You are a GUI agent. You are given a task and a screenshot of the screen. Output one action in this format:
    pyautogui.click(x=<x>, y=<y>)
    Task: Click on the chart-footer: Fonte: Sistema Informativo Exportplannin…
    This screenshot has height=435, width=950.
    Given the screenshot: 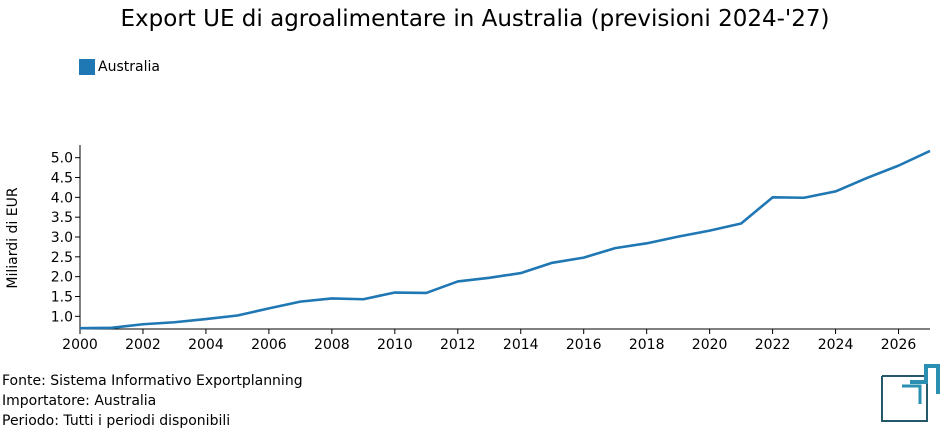 What is the action you would take?
    pyautogui.click(x=152, y=401)
    